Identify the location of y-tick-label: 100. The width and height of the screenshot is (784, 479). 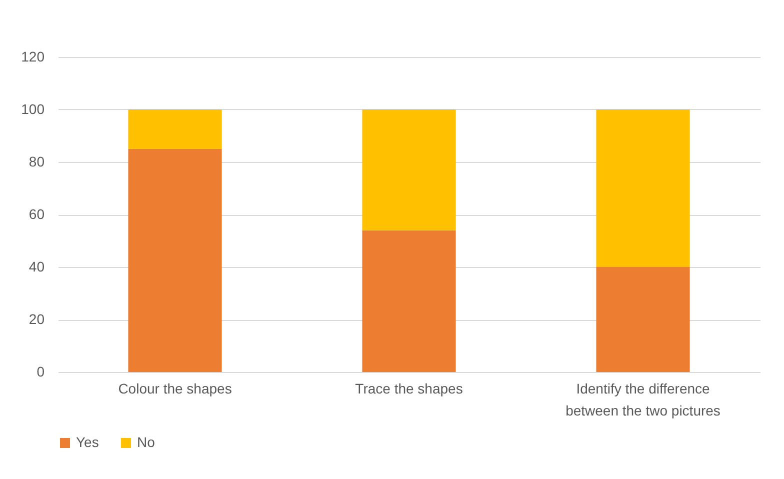
(33, 109).